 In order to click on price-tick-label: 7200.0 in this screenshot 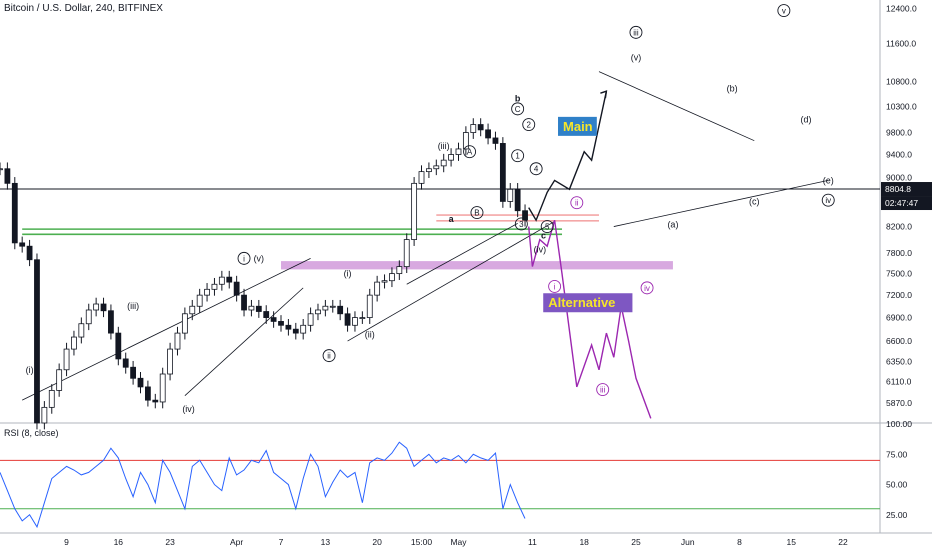, I will do `click(899, 295)`.